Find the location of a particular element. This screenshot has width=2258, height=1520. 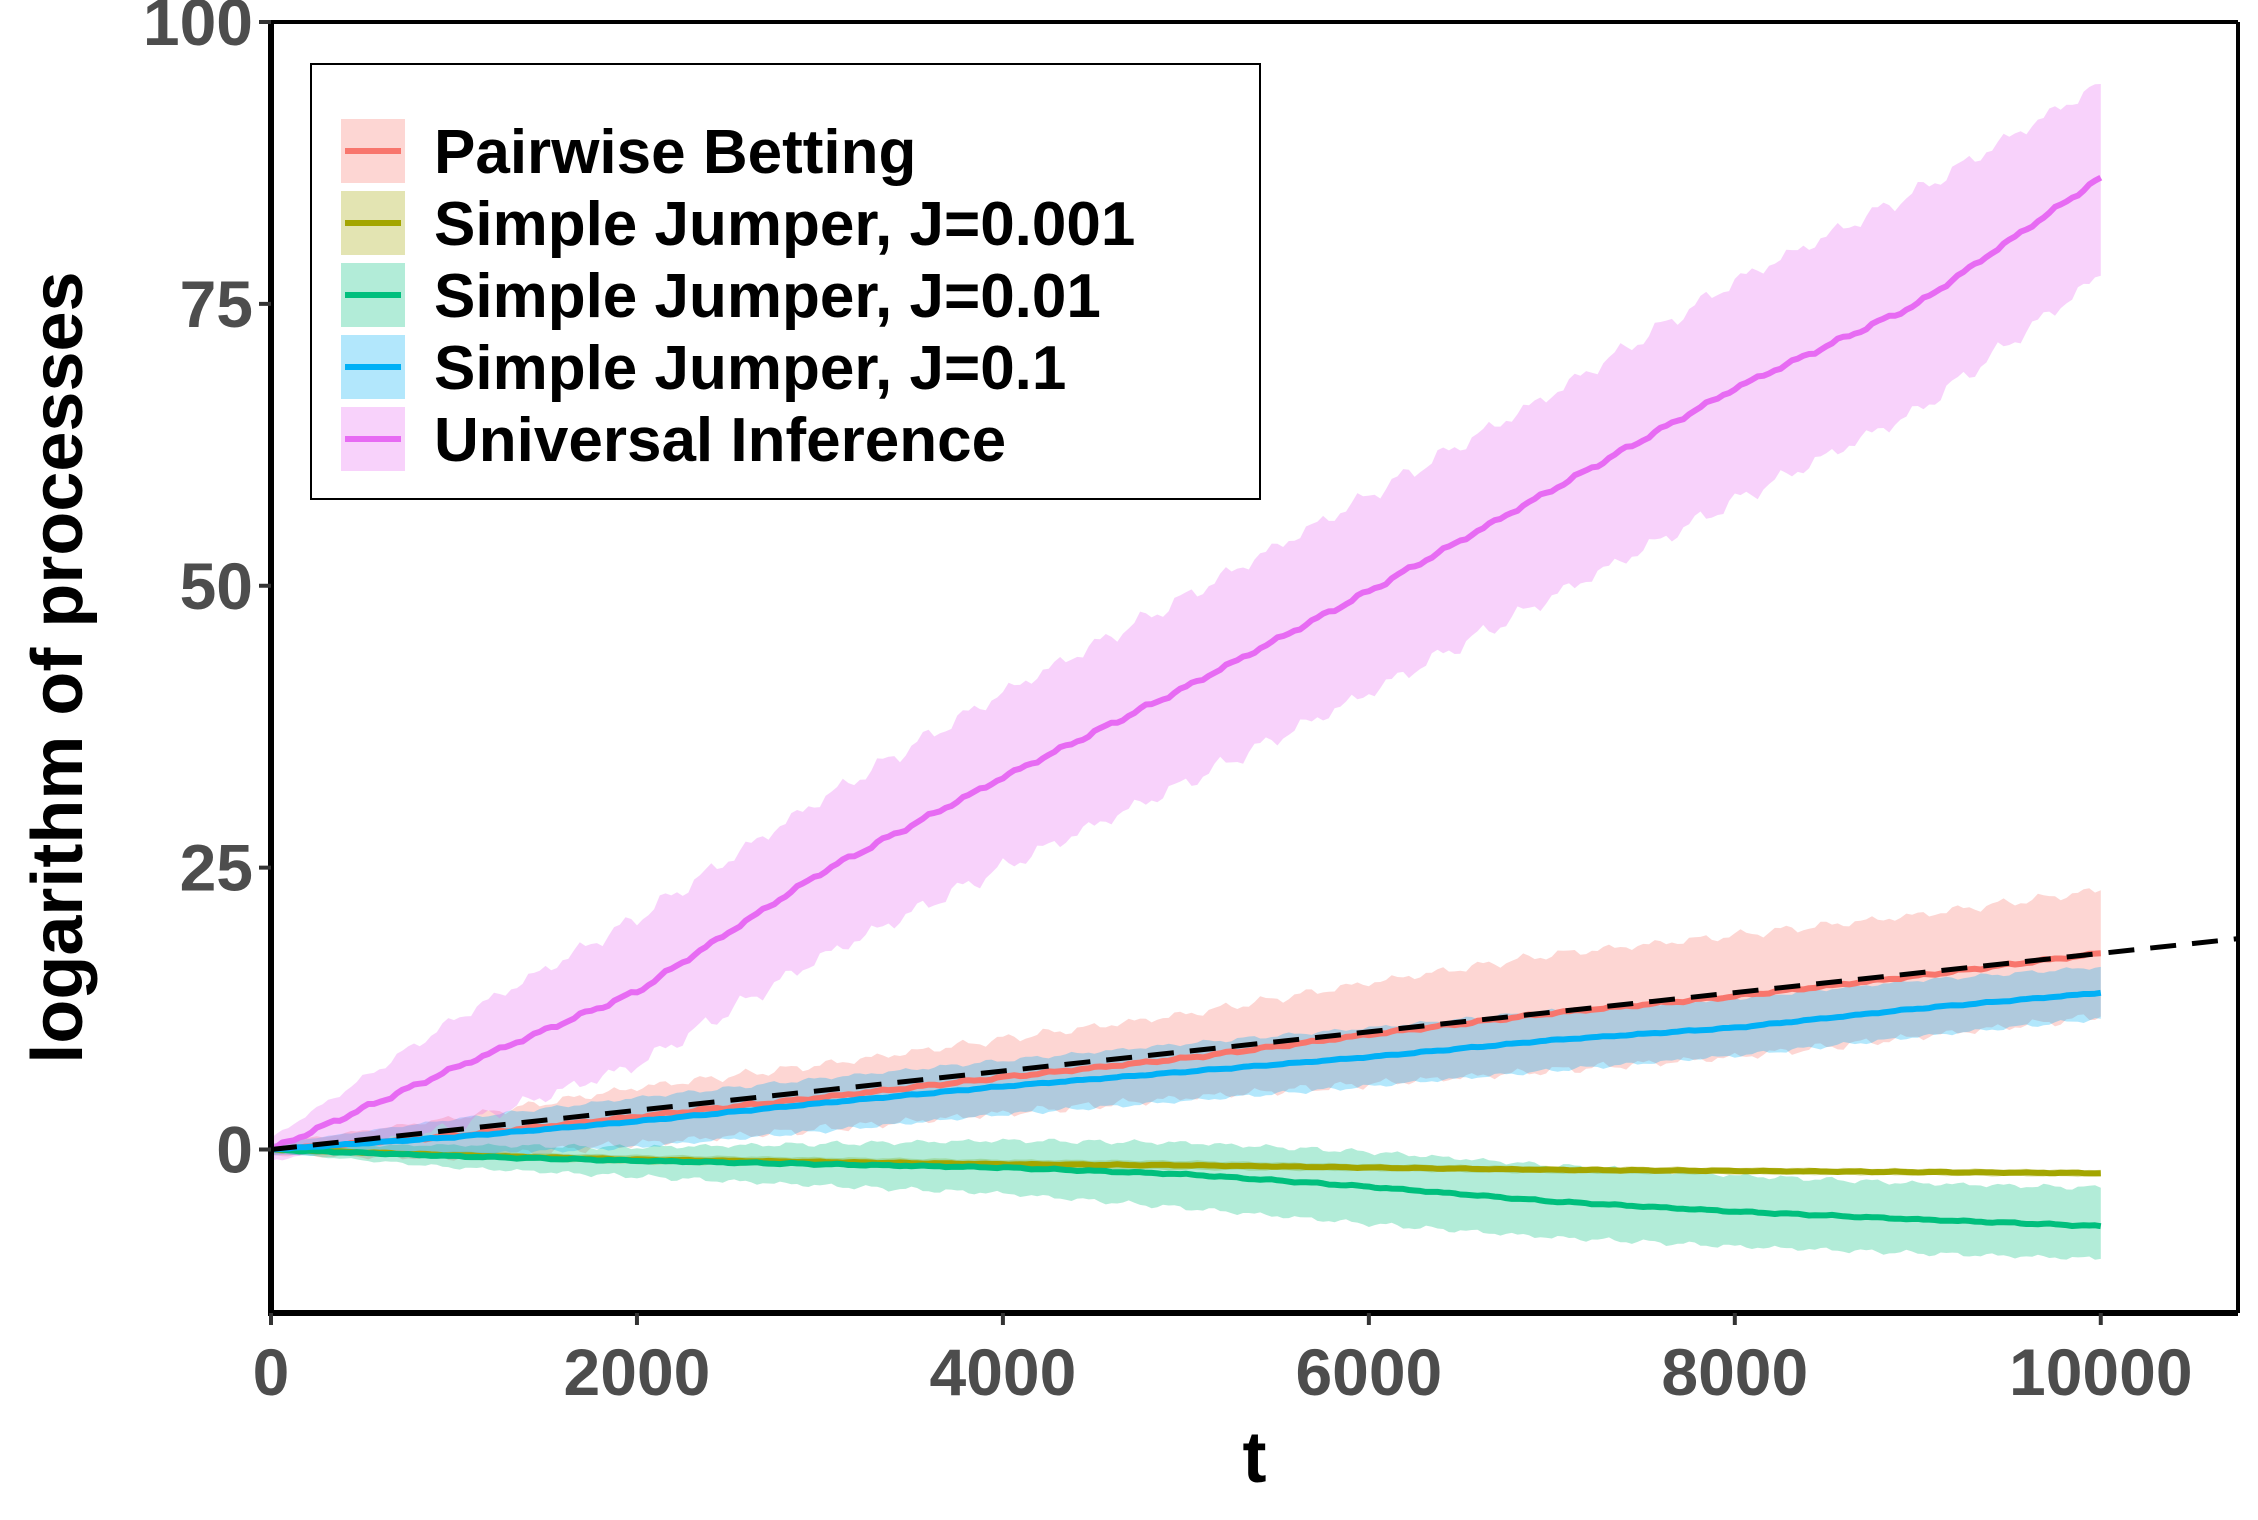

reference-line-layer is located at coordinates (1254, 1044).